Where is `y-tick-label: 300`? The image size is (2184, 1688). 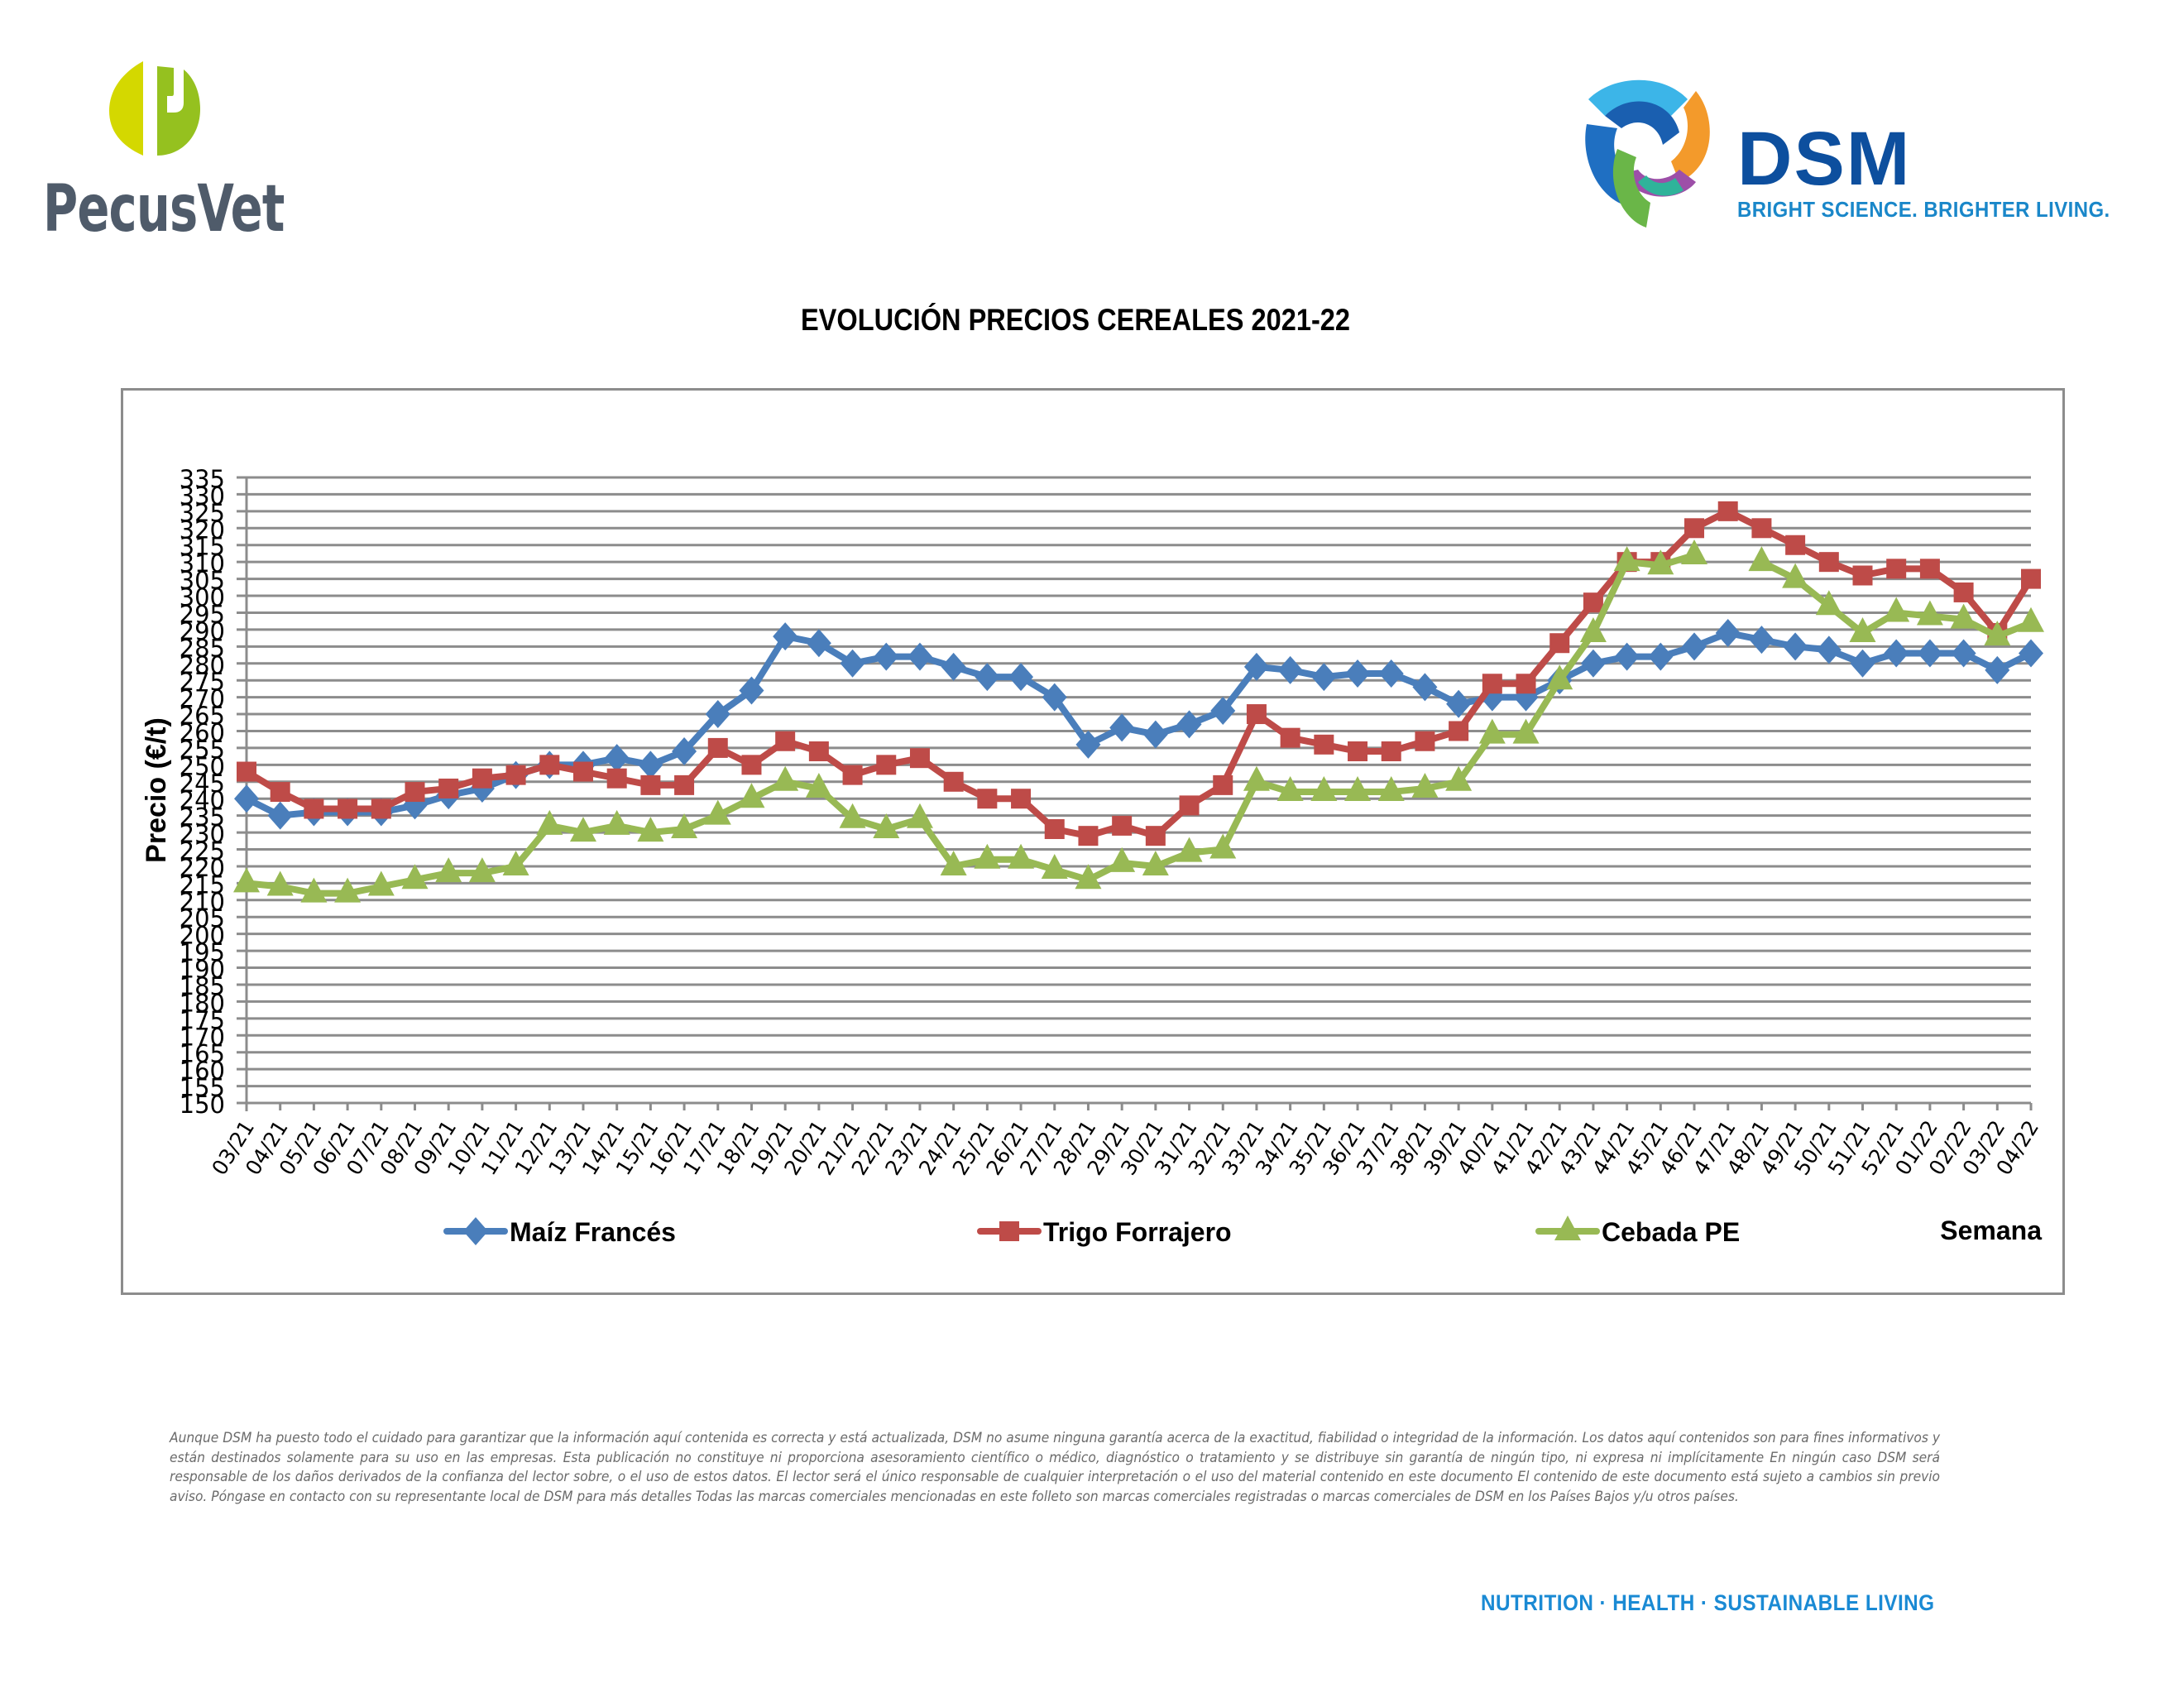 y-tick-label: 300 is located at coordinates (202, 597).